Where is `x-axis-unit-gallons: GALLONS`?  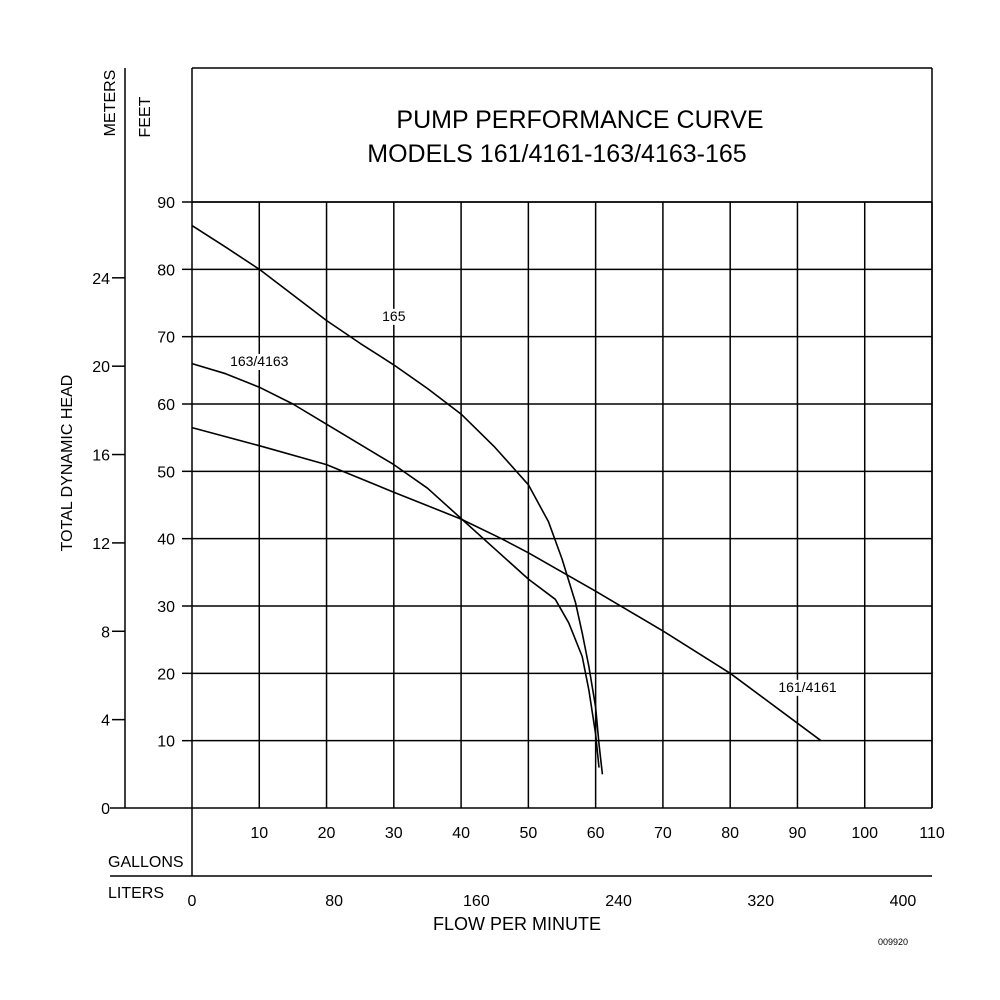 x-axis-unit-gallons: GALLONS is located at coordinates (146, 862).